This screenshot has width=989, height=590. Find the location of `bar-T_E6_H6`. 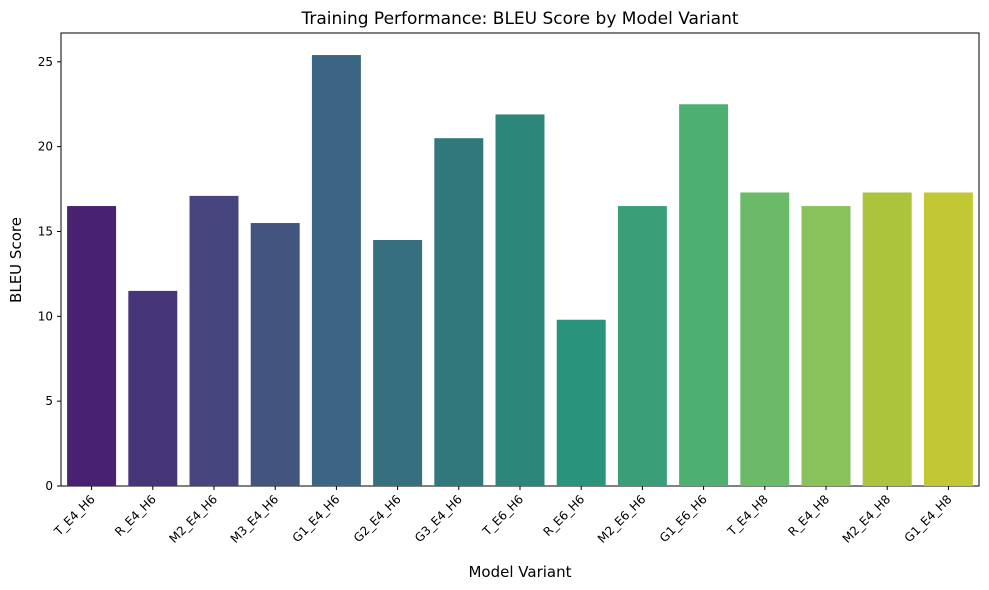

bar-T_E6_H6 is located at coordinates (520, 300).